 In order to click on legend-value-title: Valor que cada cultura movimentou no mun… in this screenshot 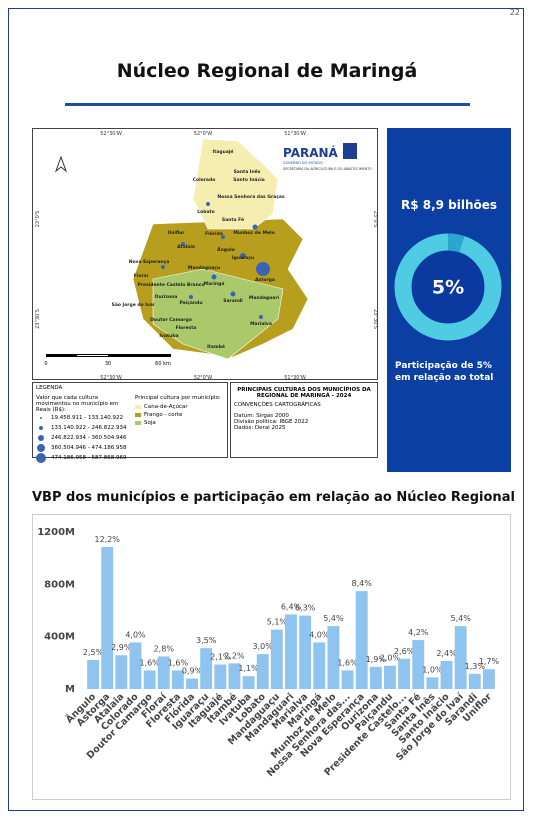, I will do `click(77, 404)`.